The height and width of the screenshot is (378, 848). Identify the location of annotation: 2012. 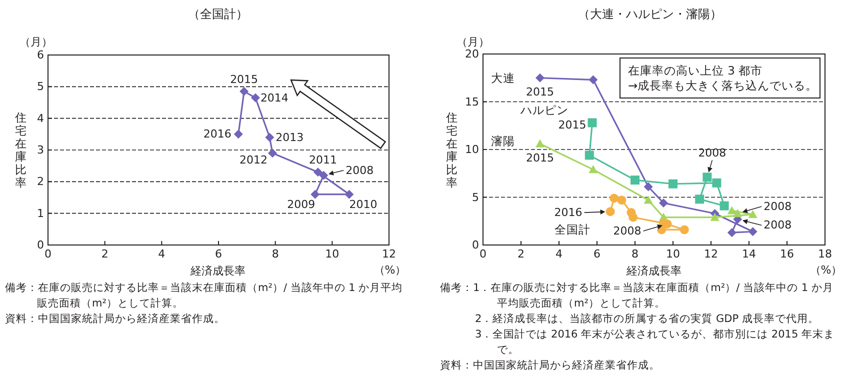
(253, 160).